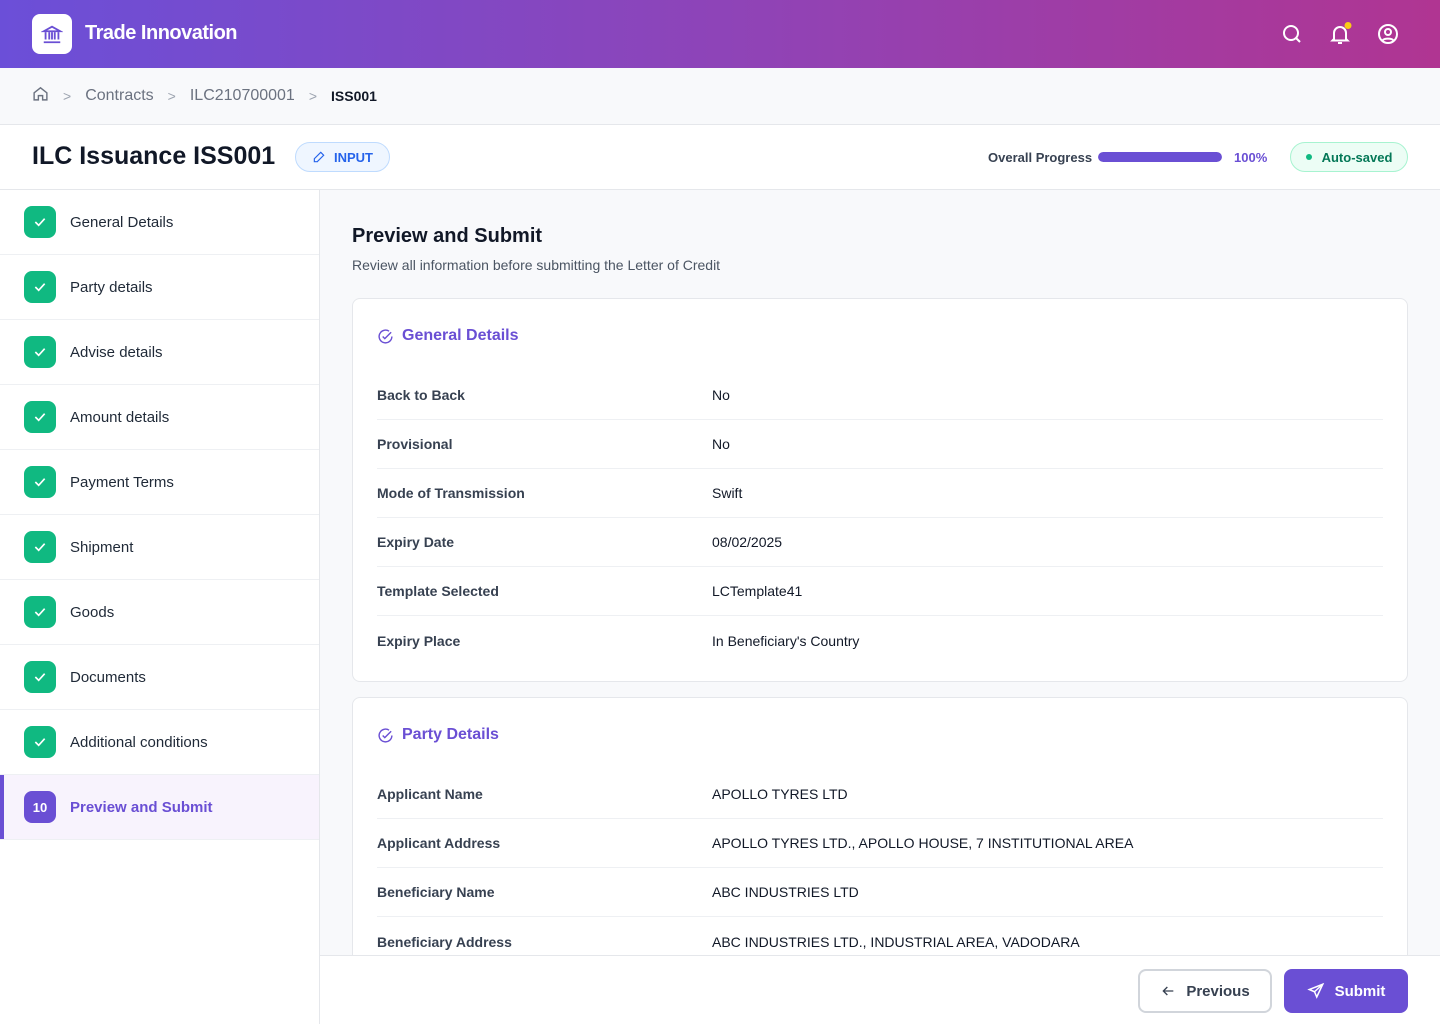  What do you see at coordinates (159, 677) in the screenshot?
I see `step-item: Documents` at bounding box center [159, 677].